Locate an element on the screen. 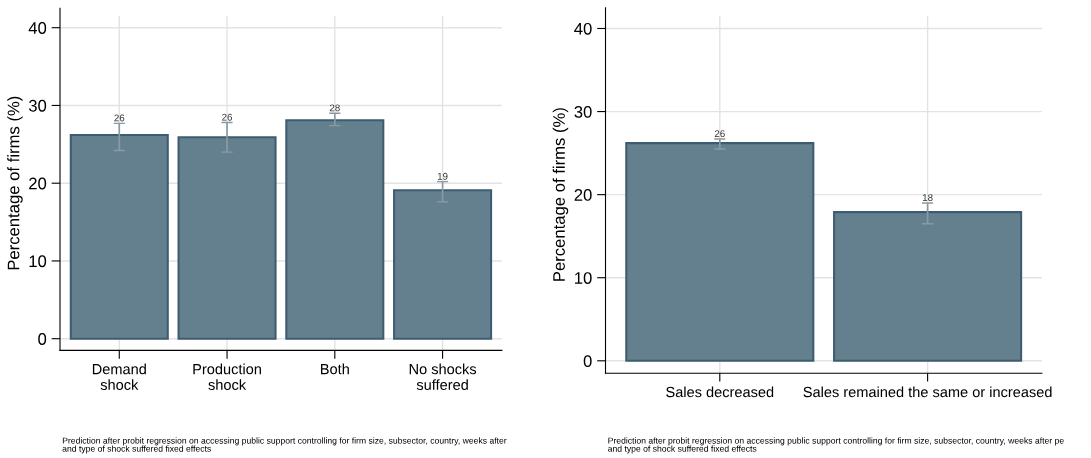 The image size is (1091, 458). x-tick-label: Both is located at coordinates (335, 369).